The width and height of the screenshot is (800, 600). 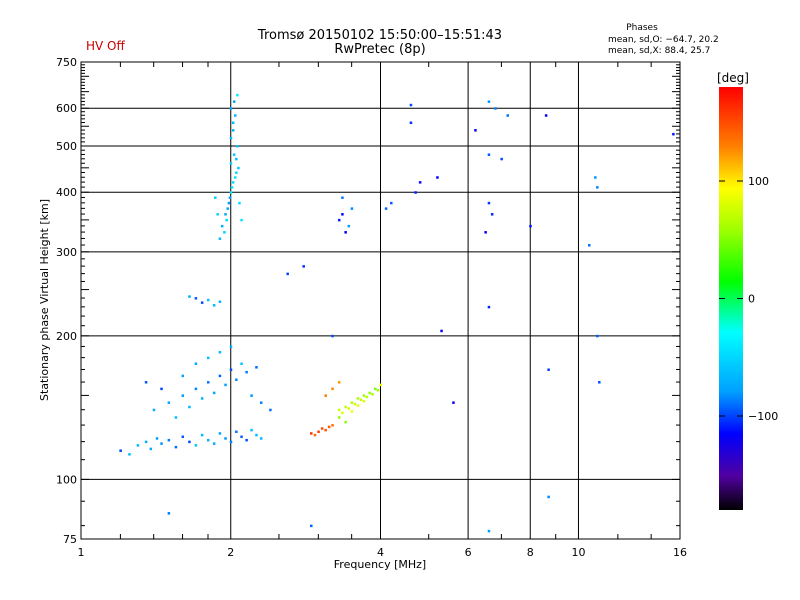 What do you see at coordinates (66, 336) in the screenshot?
I see `y-tick-label: 200` at bounding box center [66, 336].